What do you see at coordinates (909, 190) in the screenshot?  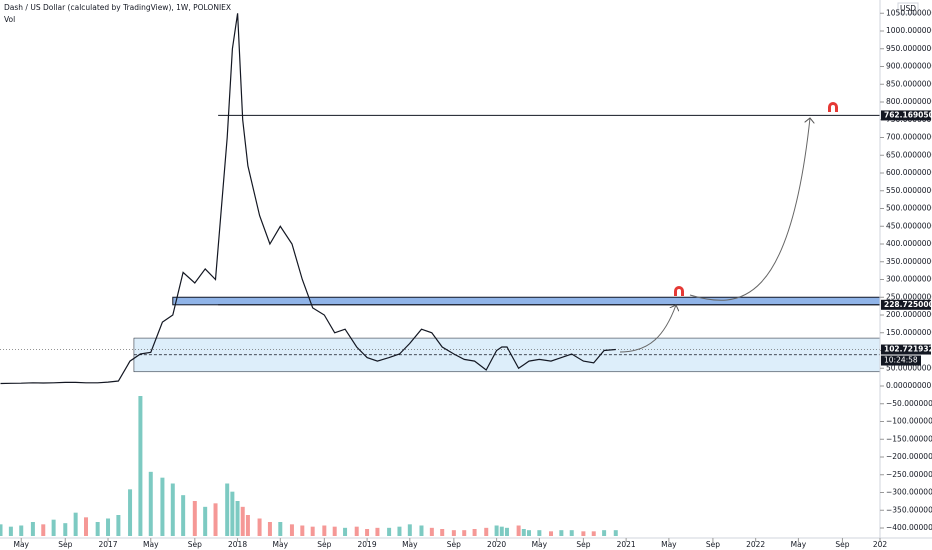 I see `y-tick-label: 550.00000000` at bounding box center [909, 190].